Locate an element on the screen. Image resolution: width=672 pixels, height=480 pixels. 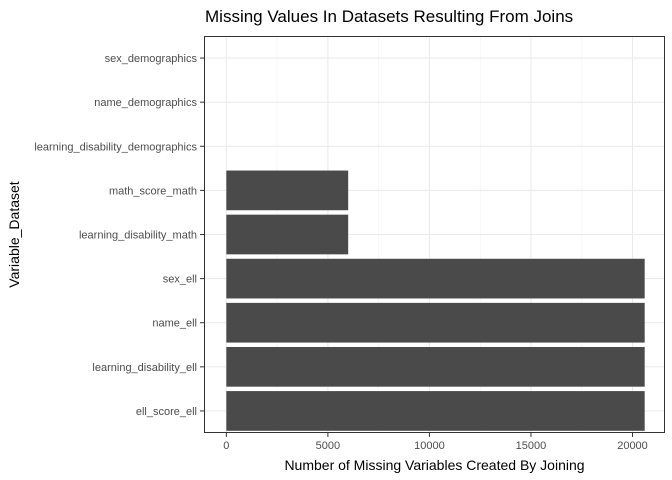
bar-math-score-math is located at coordinates (287, 190).